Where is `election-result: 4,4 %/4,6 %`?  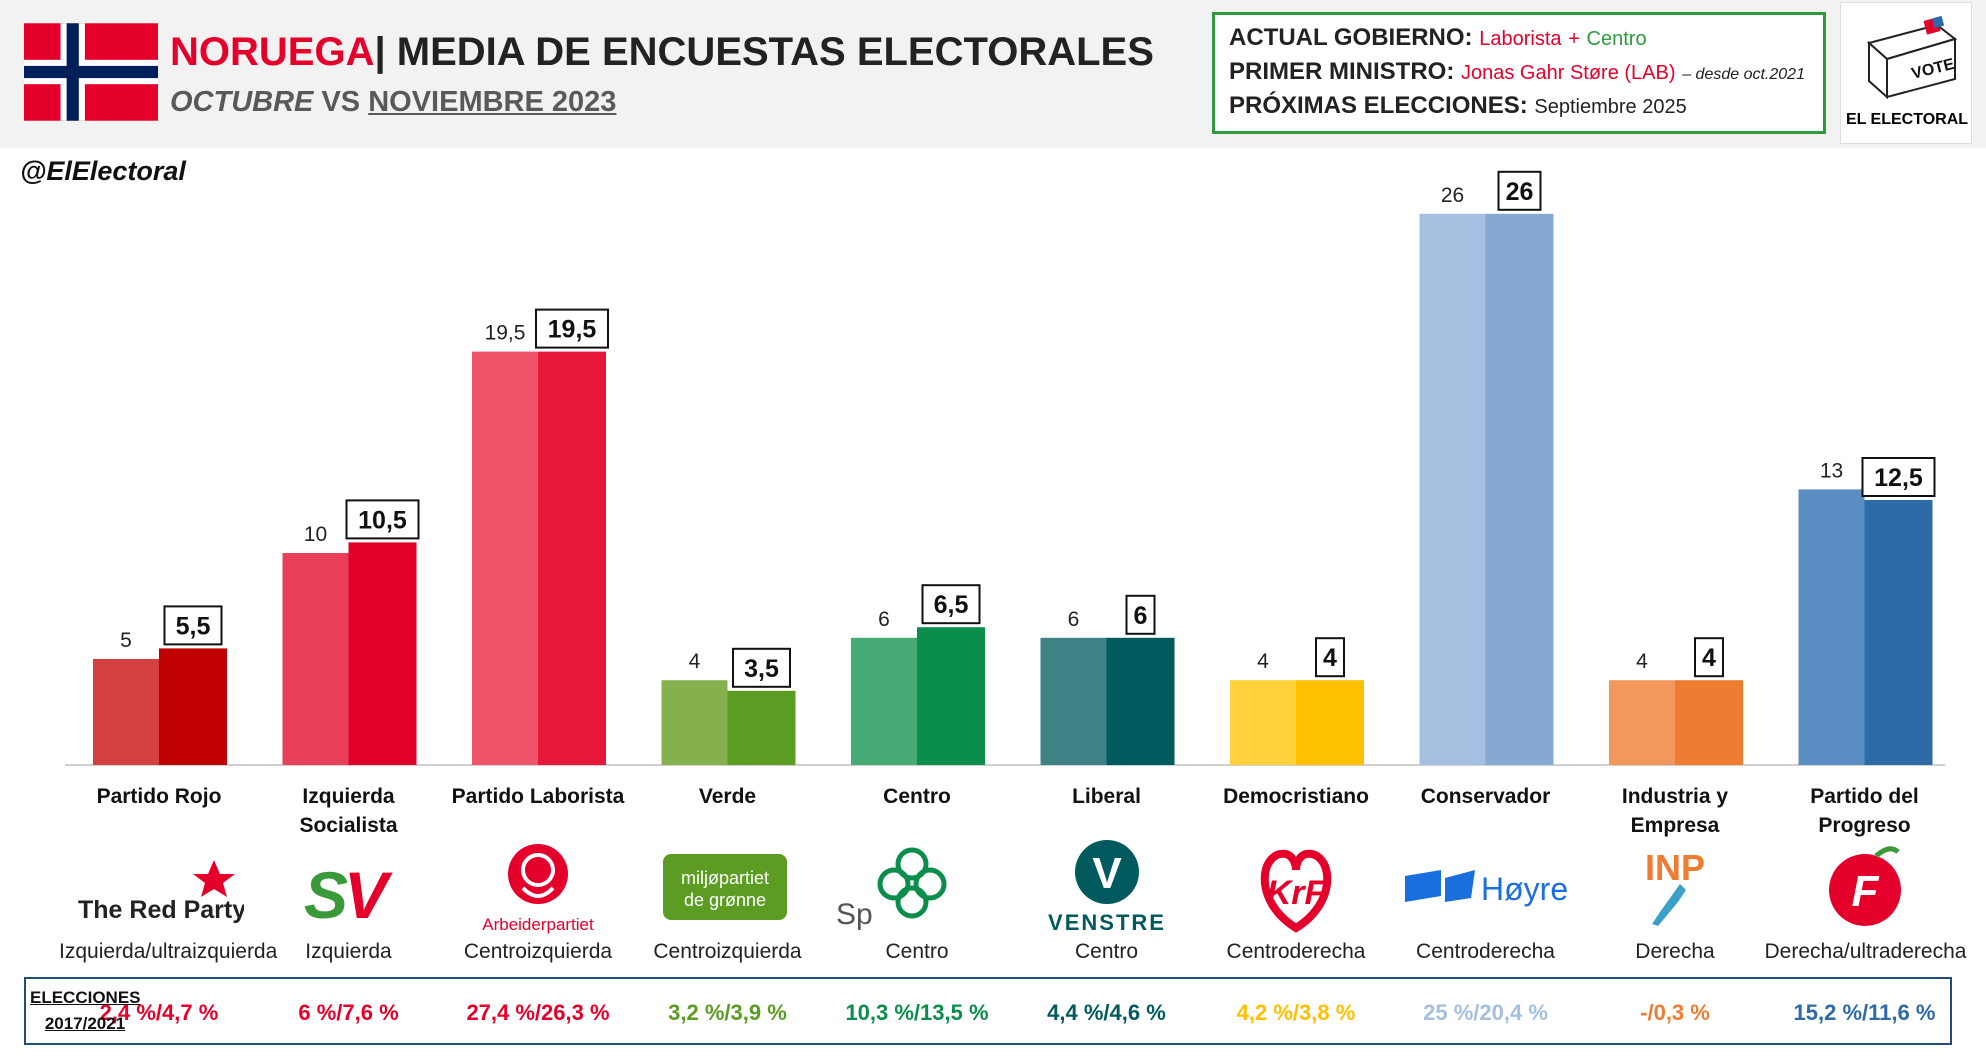
election-result: 4,4 %/4,6 % is located at coordinates (1106, 1012).